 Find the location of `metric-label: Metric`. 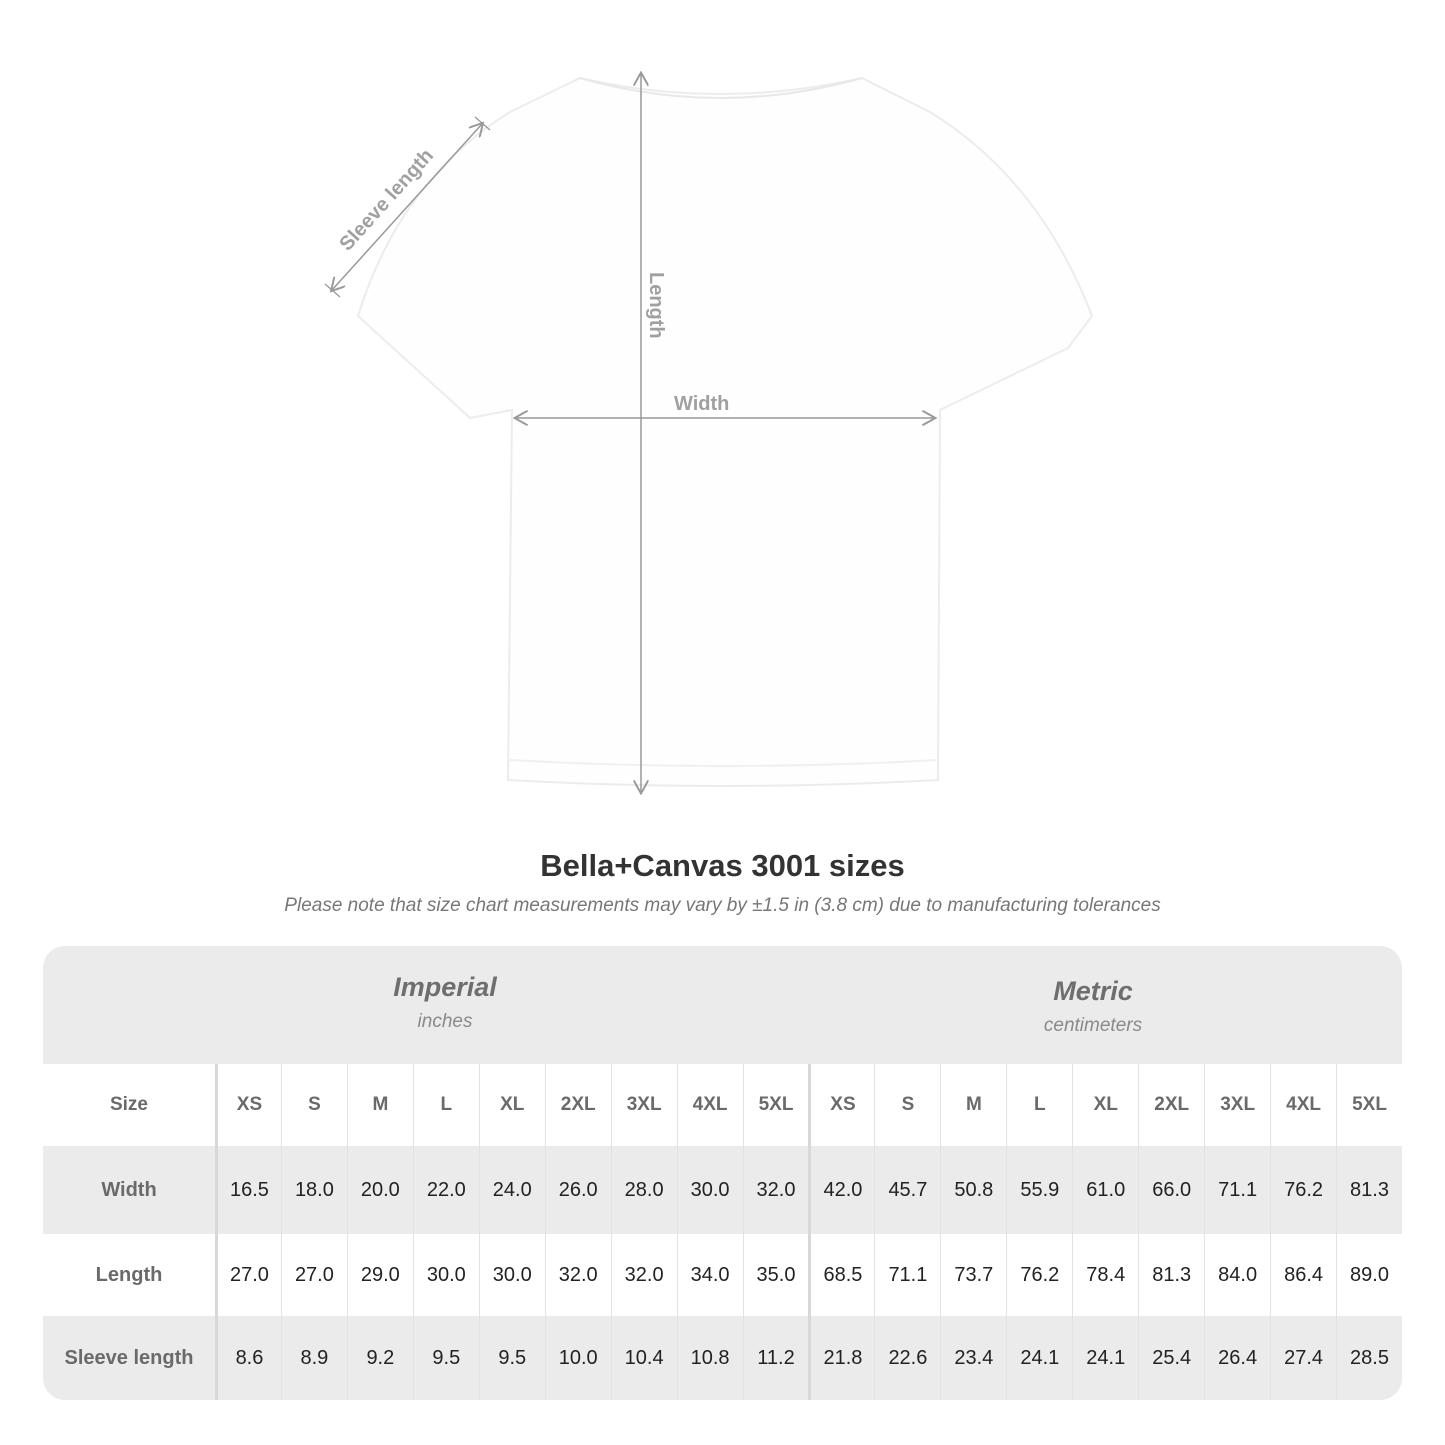

metric-label: Metric is located at coordinates (1093, 991).